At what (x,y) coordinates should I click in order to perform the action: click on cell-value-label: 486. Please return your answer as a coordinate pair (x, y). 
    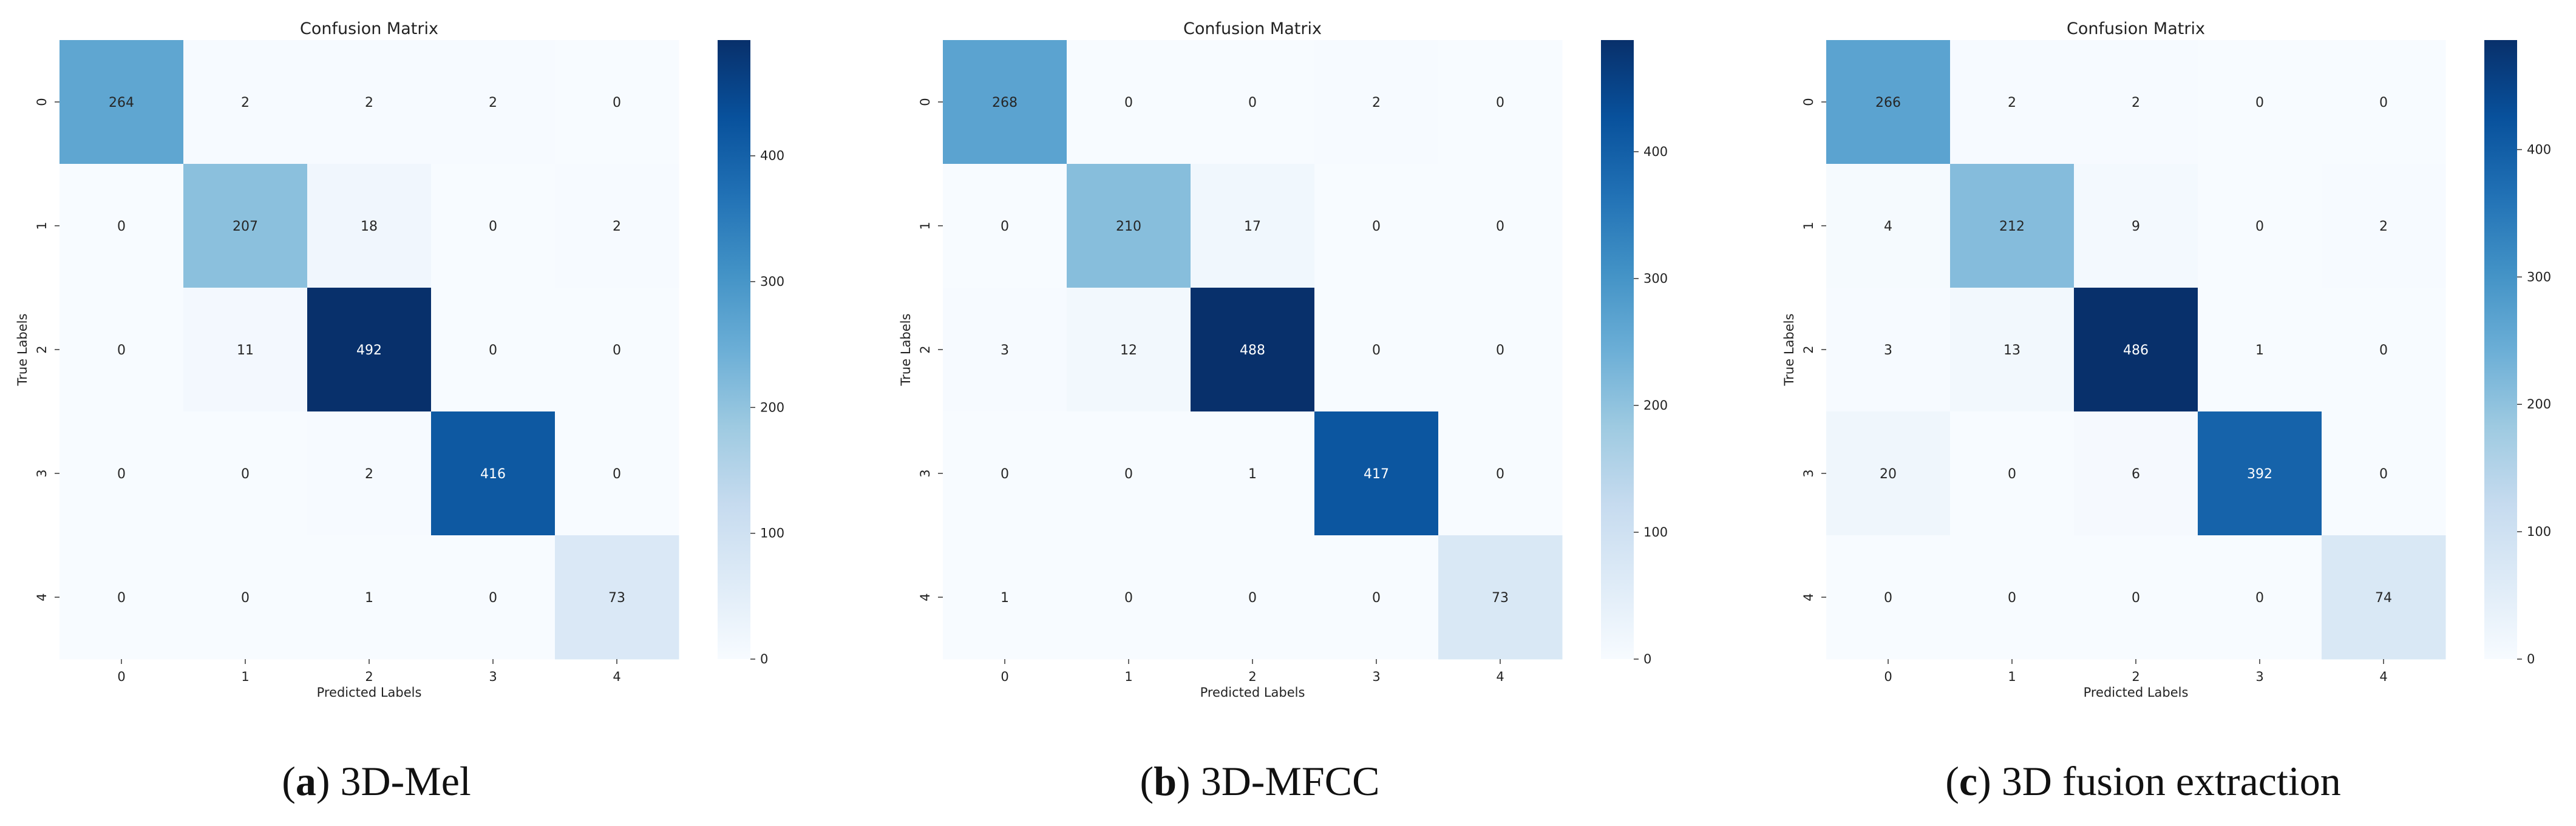
    Looking at the image, I should click on (2136, 350).